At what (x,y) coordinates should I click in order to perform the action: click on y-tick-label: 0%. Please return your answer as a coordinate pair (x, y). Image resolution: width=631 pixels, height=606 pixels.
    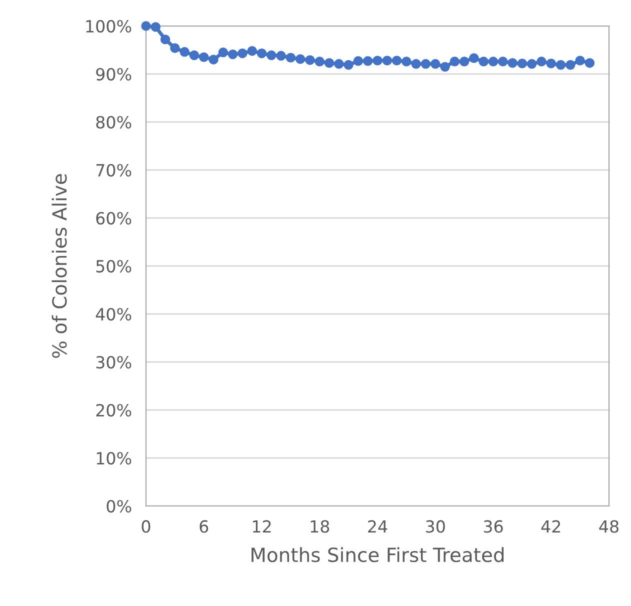
    Looking at the image, I should click on (119, 506).